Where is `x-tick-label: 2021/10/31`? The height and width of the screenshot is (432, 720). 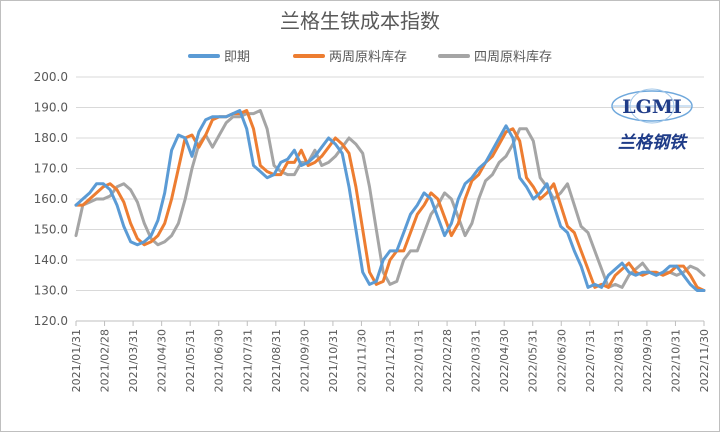 x-tick-label: 2021/10/31 is located at coordinates (333, 360).